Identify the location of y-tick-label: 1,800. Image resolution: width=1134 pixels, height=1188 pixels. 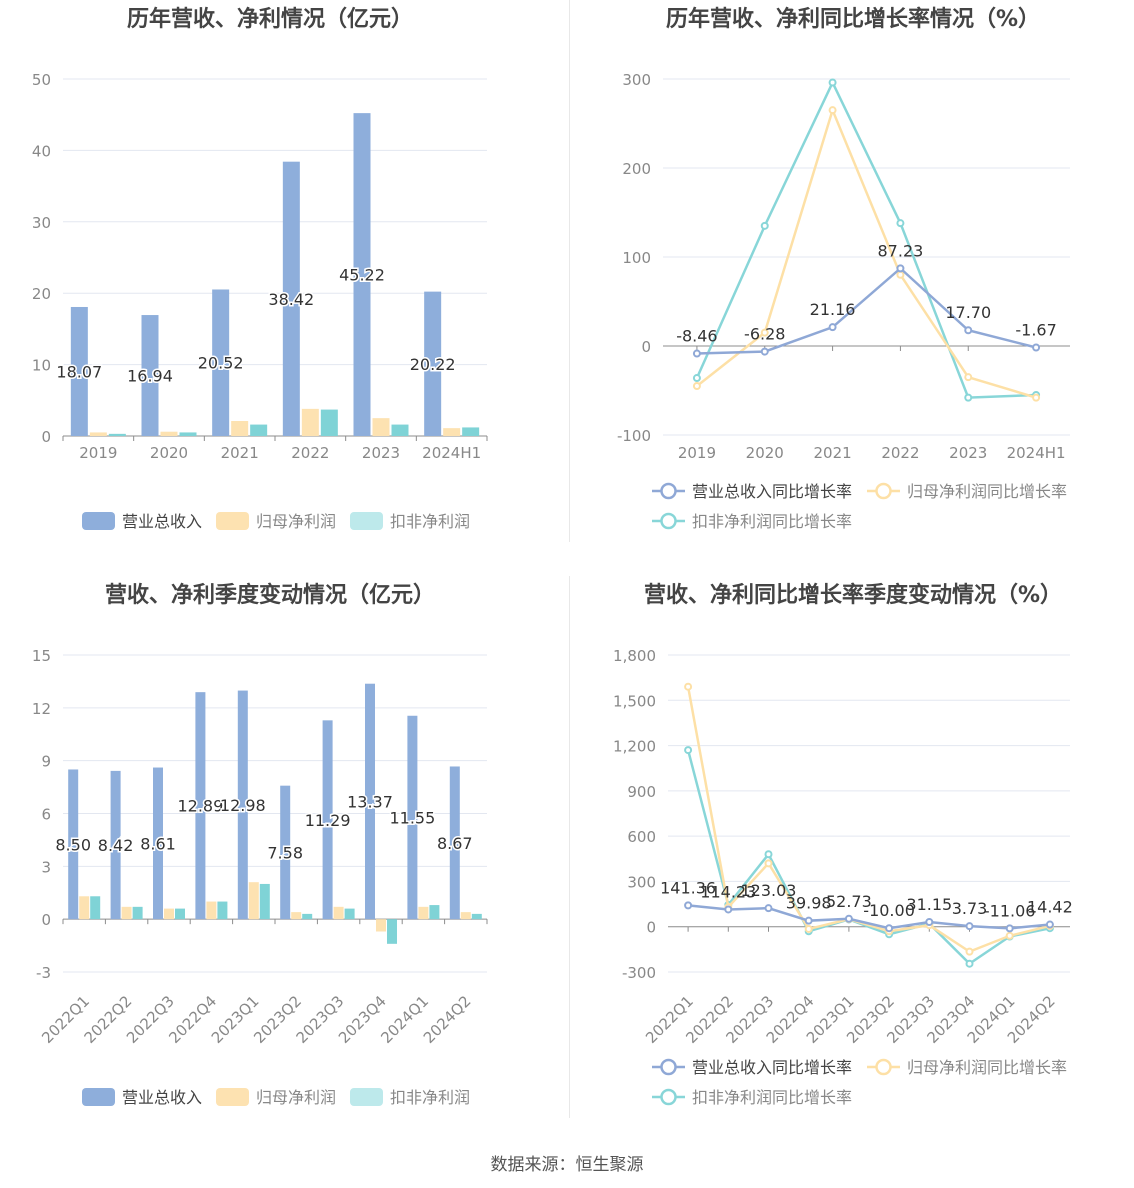
(634, 656).